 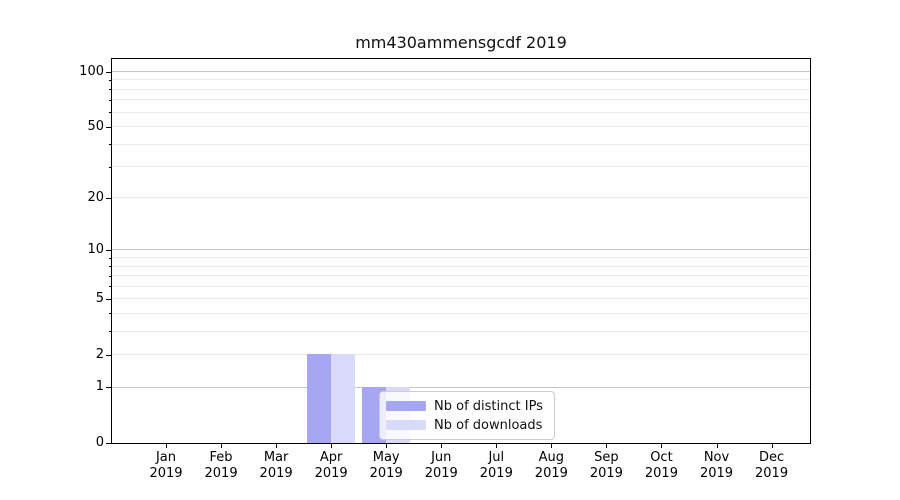 What do you see at coordinates (441, 465) in the screenshot?
I see `x-tick-label-jun: Jun 2019` at bounding box center [441, 465].